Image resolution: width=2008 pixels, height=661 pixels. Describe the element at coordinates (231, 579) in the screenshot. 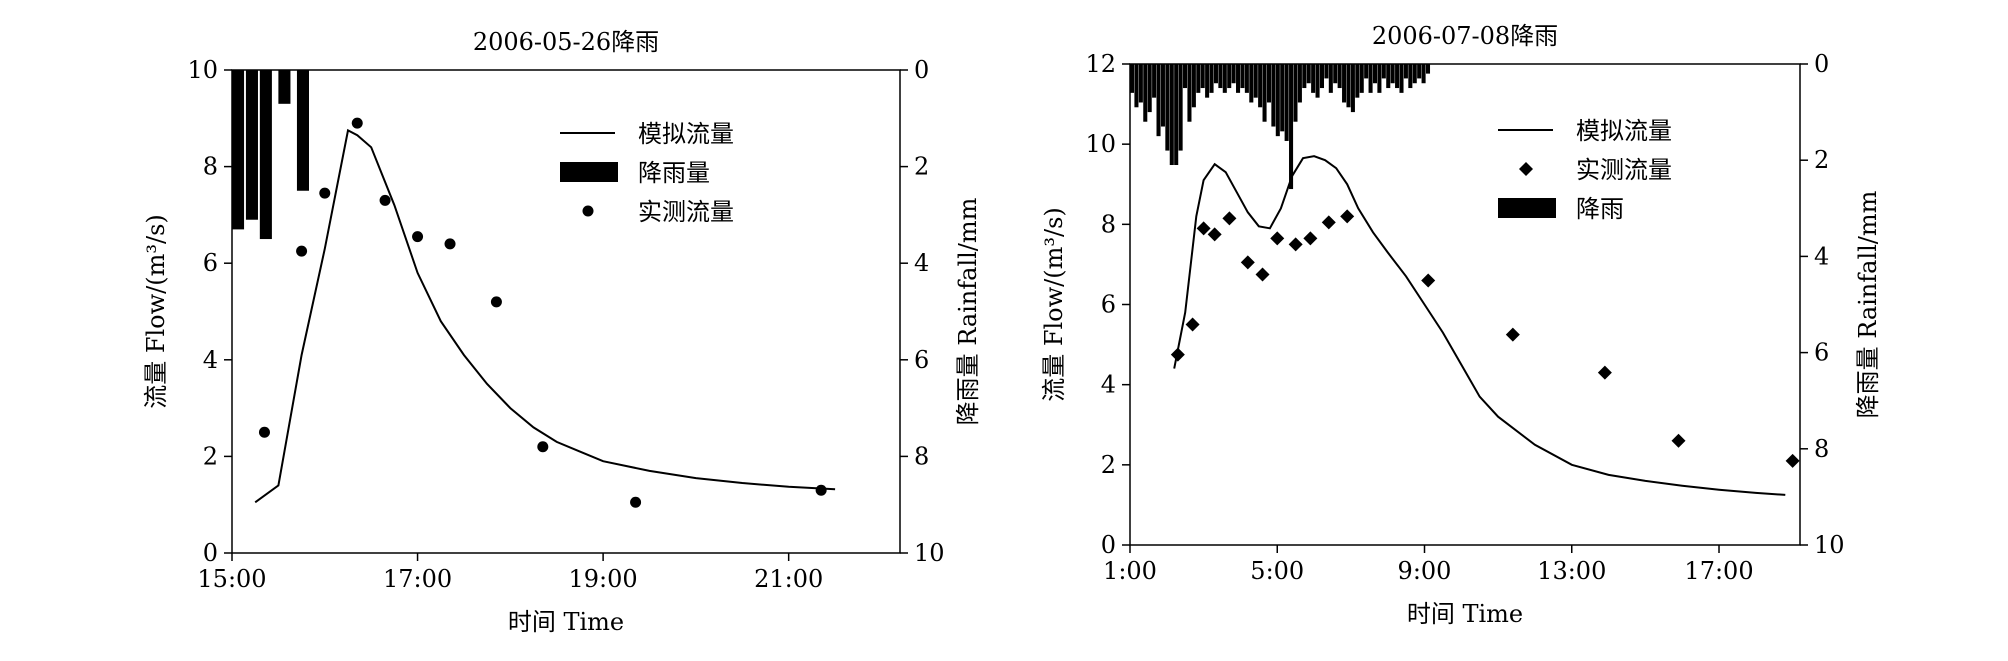

I see `x-tick-label: 15:00` at that location.